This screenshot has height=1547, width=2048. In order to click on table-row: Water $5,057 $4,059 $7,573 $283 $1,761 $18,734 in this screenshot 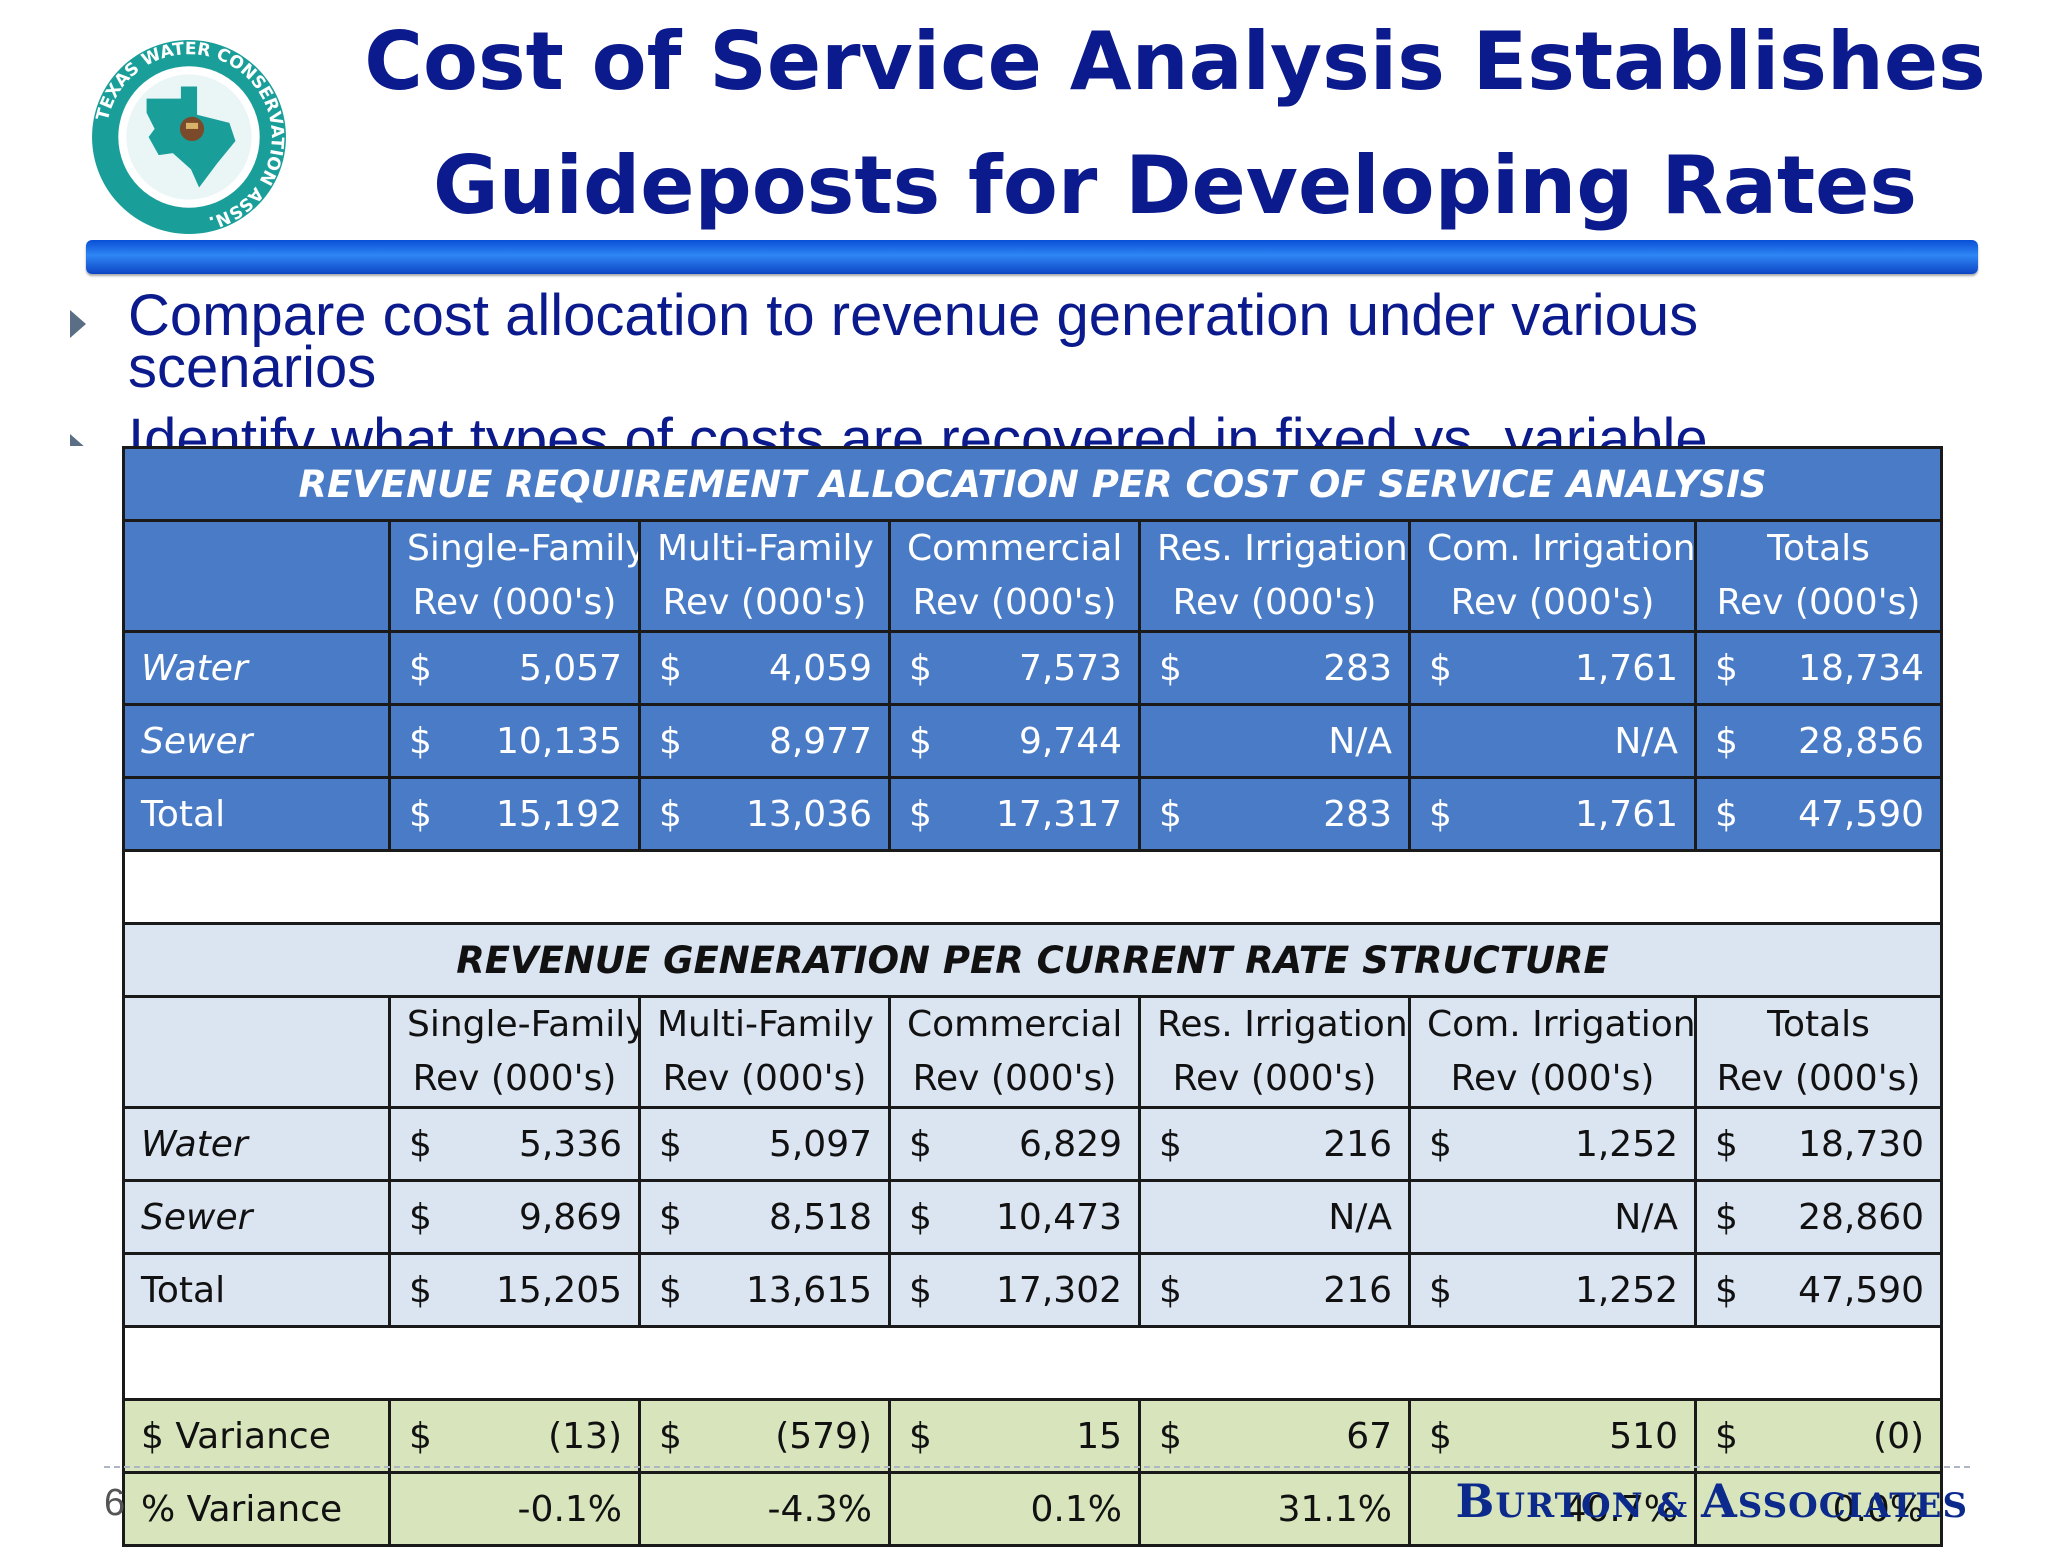, I will do `click(1033, 668)`.